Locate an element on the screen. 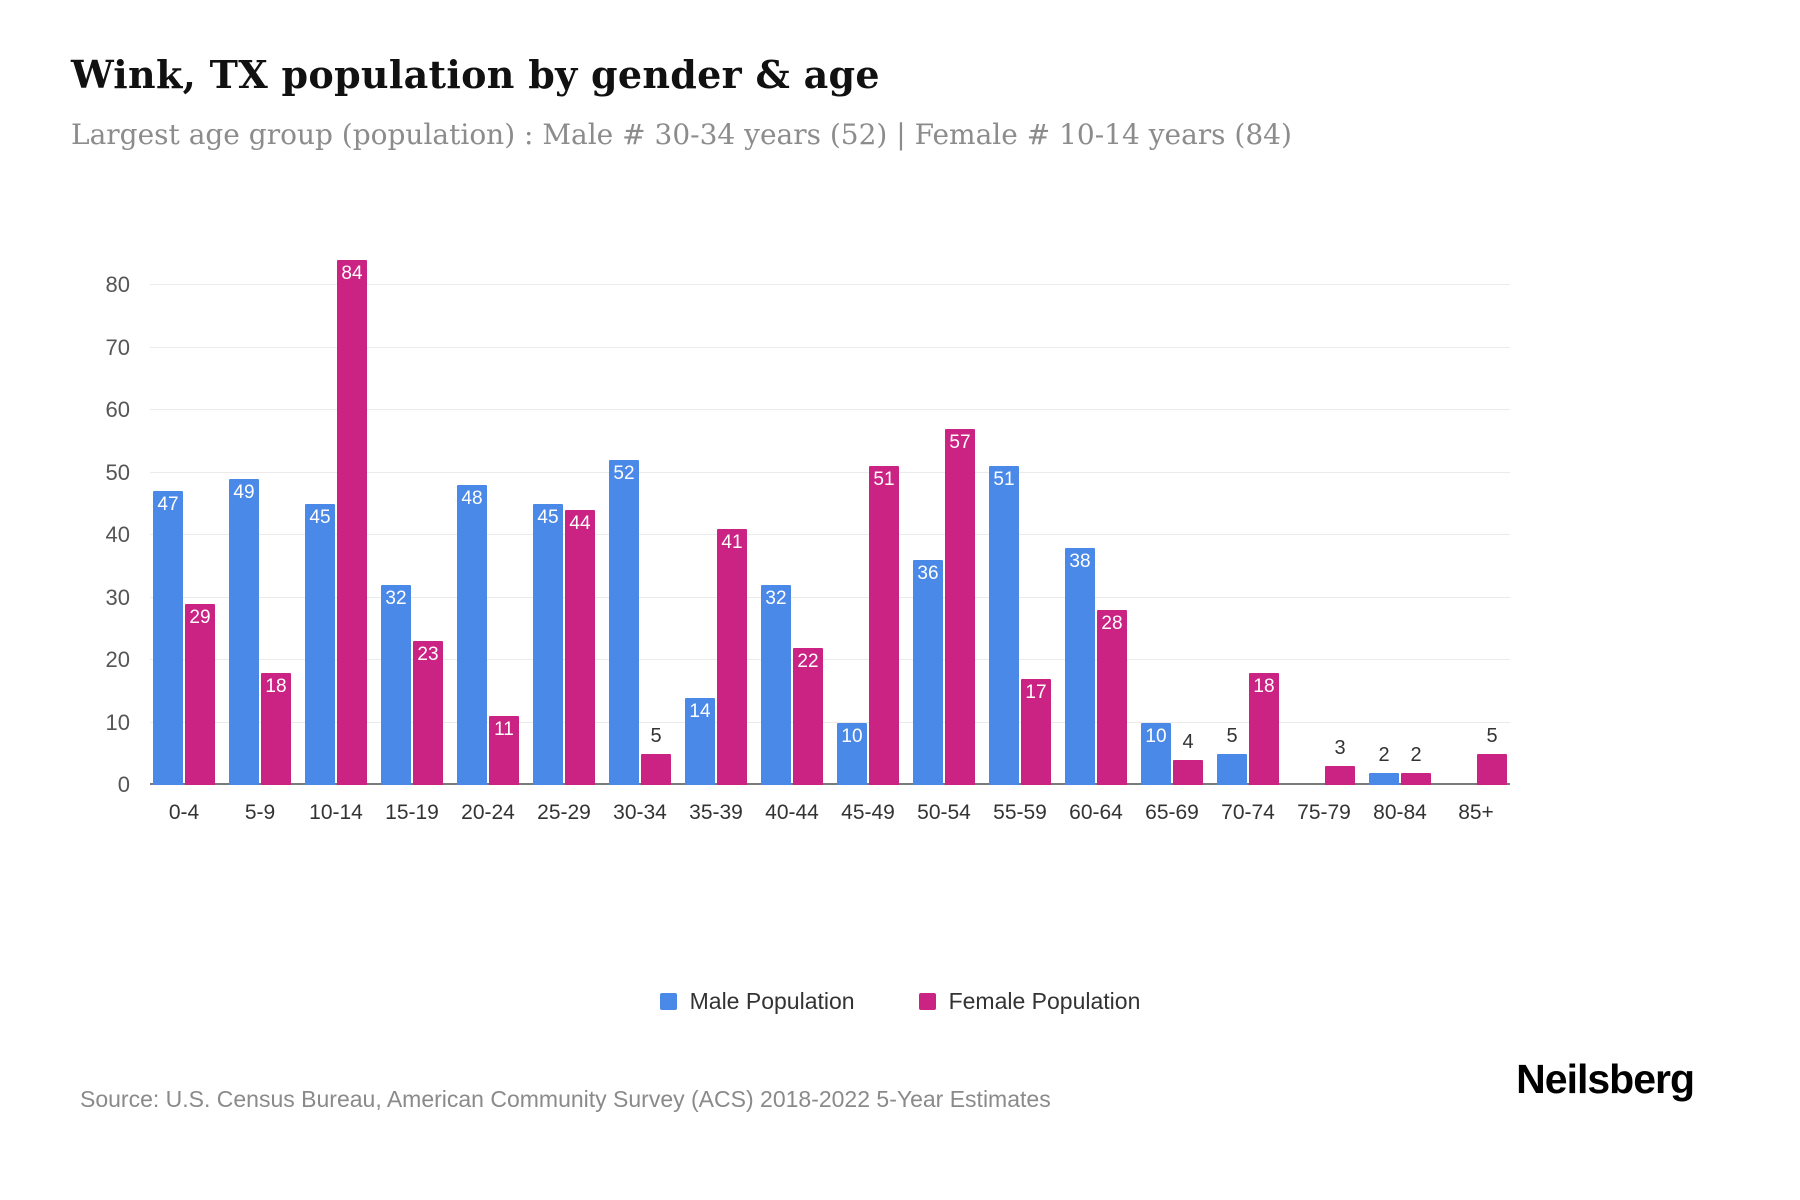 This screenshot has width=1800, height=1200. bar-group-5-9: 49 18 5-9 is located at coordinates (260, 651).